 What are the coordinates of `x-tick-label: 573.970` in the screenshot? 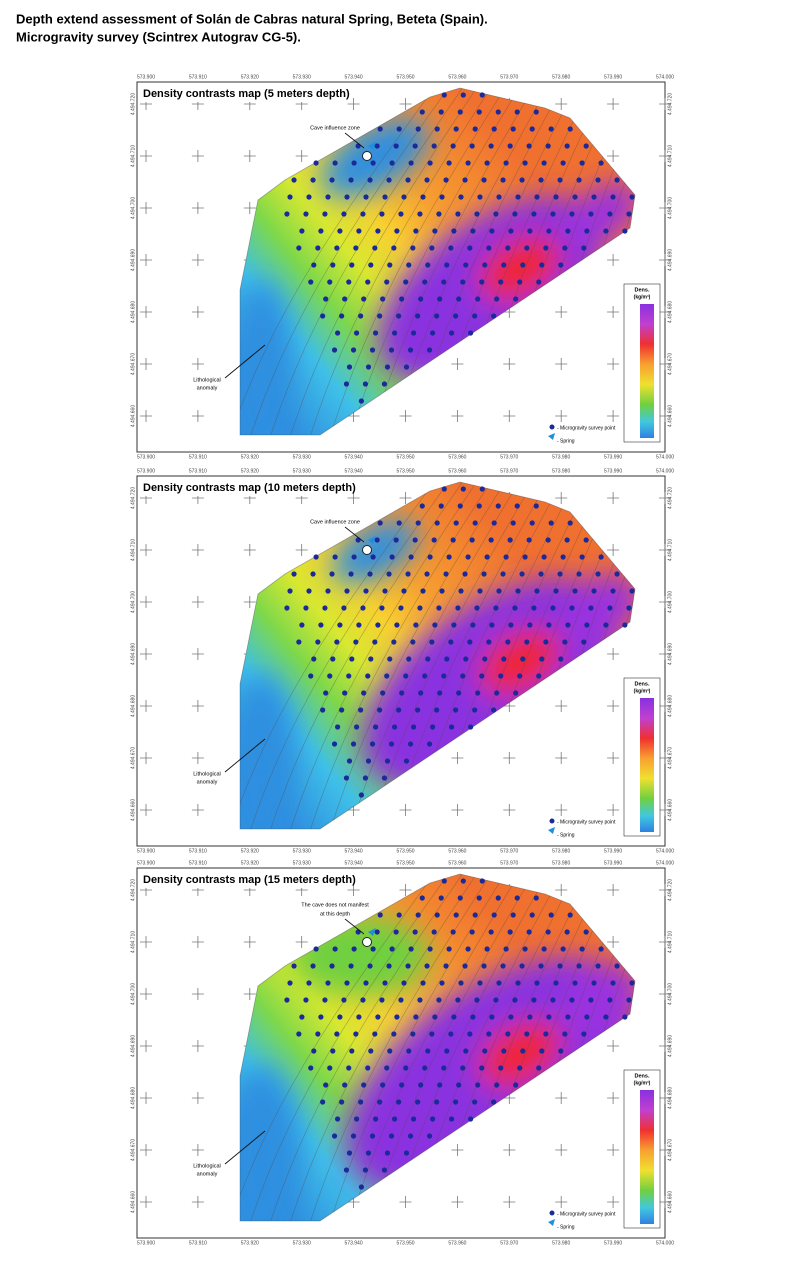 It's located at (509, 457).